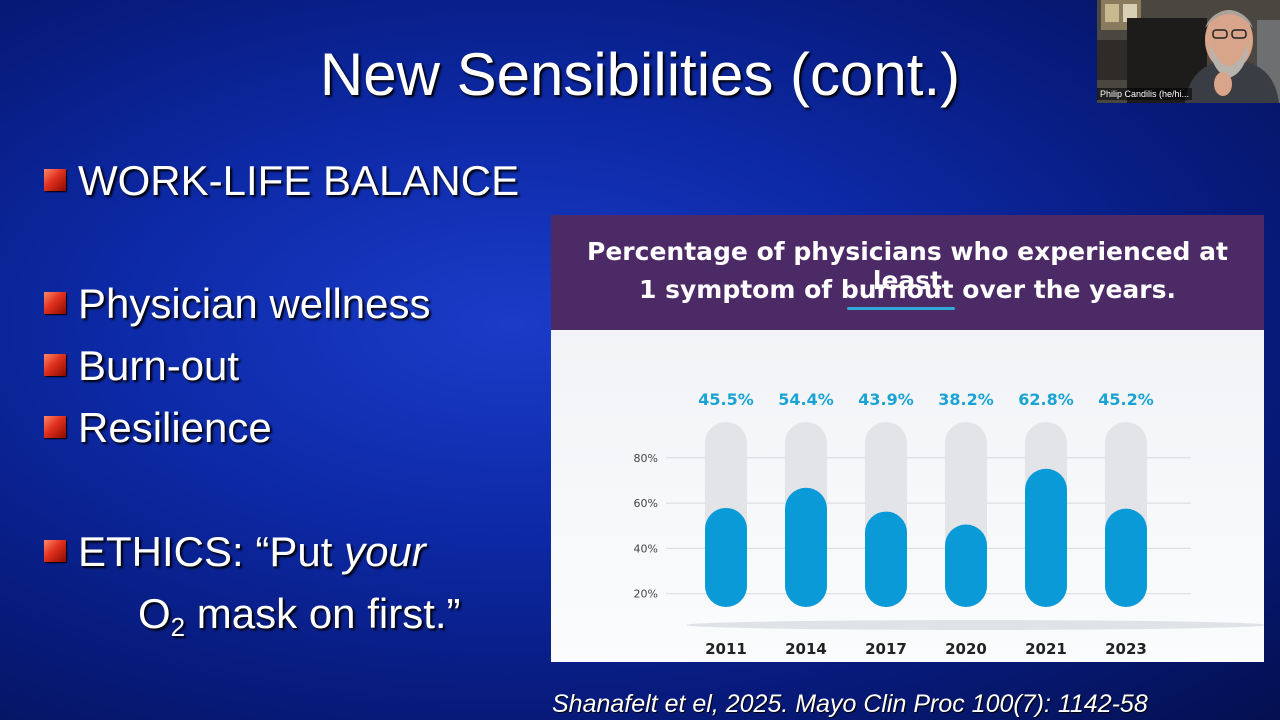 Image resolution: width=1280 pixels, height=720 pixels. Describe the element at coordinates (886, 399) in the screenshot. I see `bar-value-label: 43.9%` at that location.